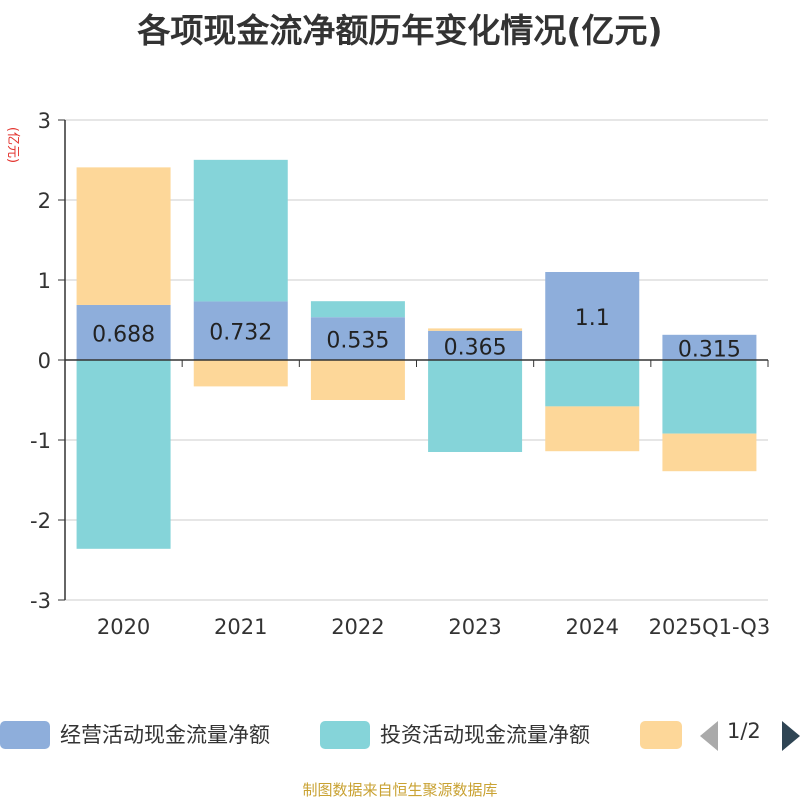 This screenshot has width=800, height=800. What do you see at coordinates (240, 333) in the screenshot?
I see `bar-label-2021: 0.732` at bounding box center [240, 333].